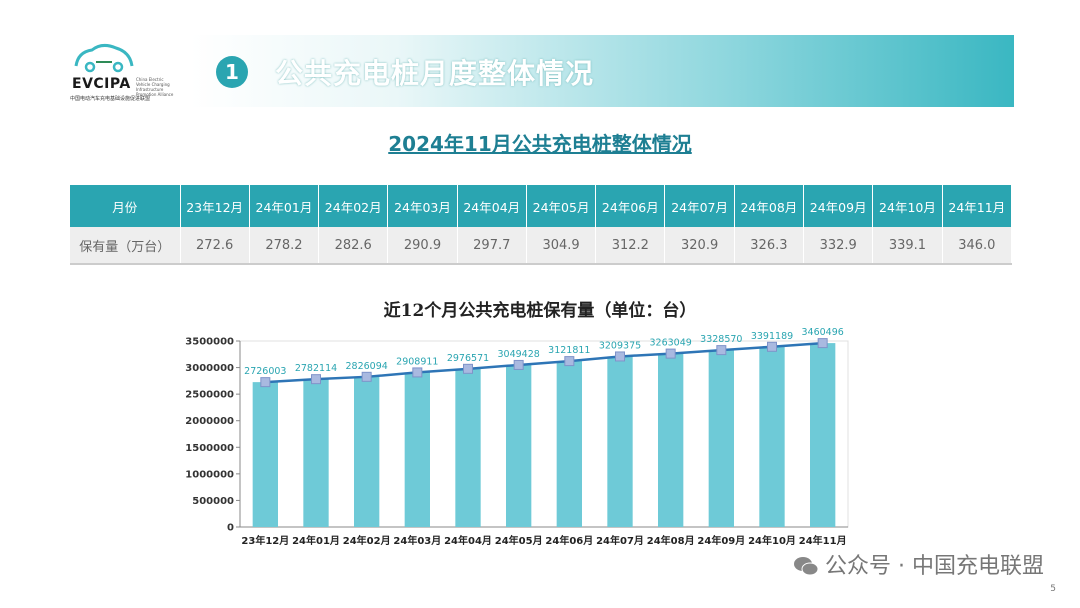  I want to click on y-tick-label: 3000000, so click(209, 368).